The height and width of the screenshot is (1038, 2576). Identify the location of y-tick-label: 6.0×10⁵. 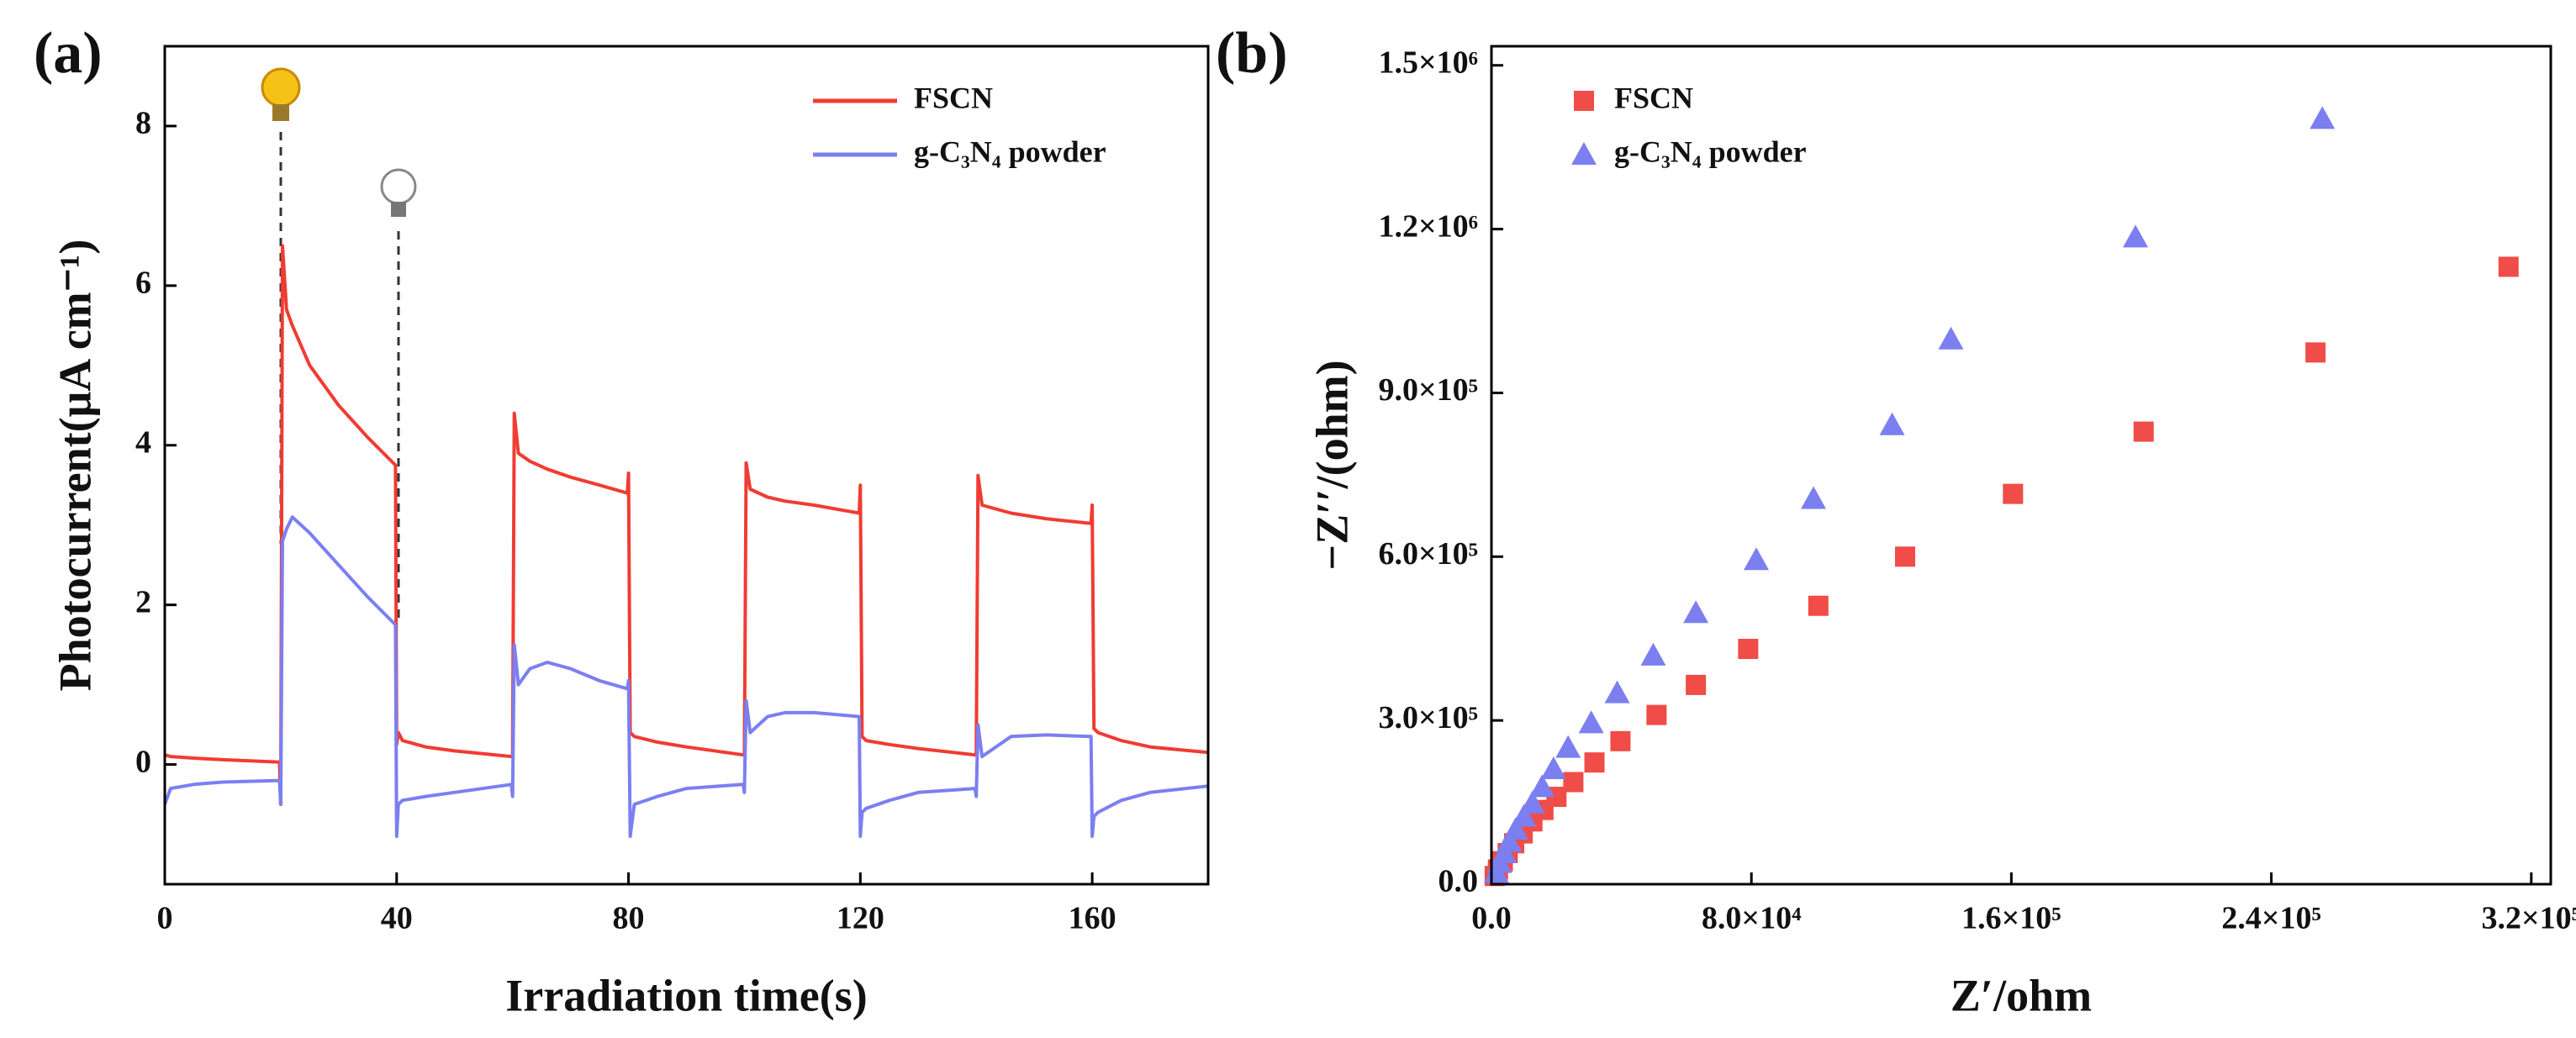
(1428, 554).